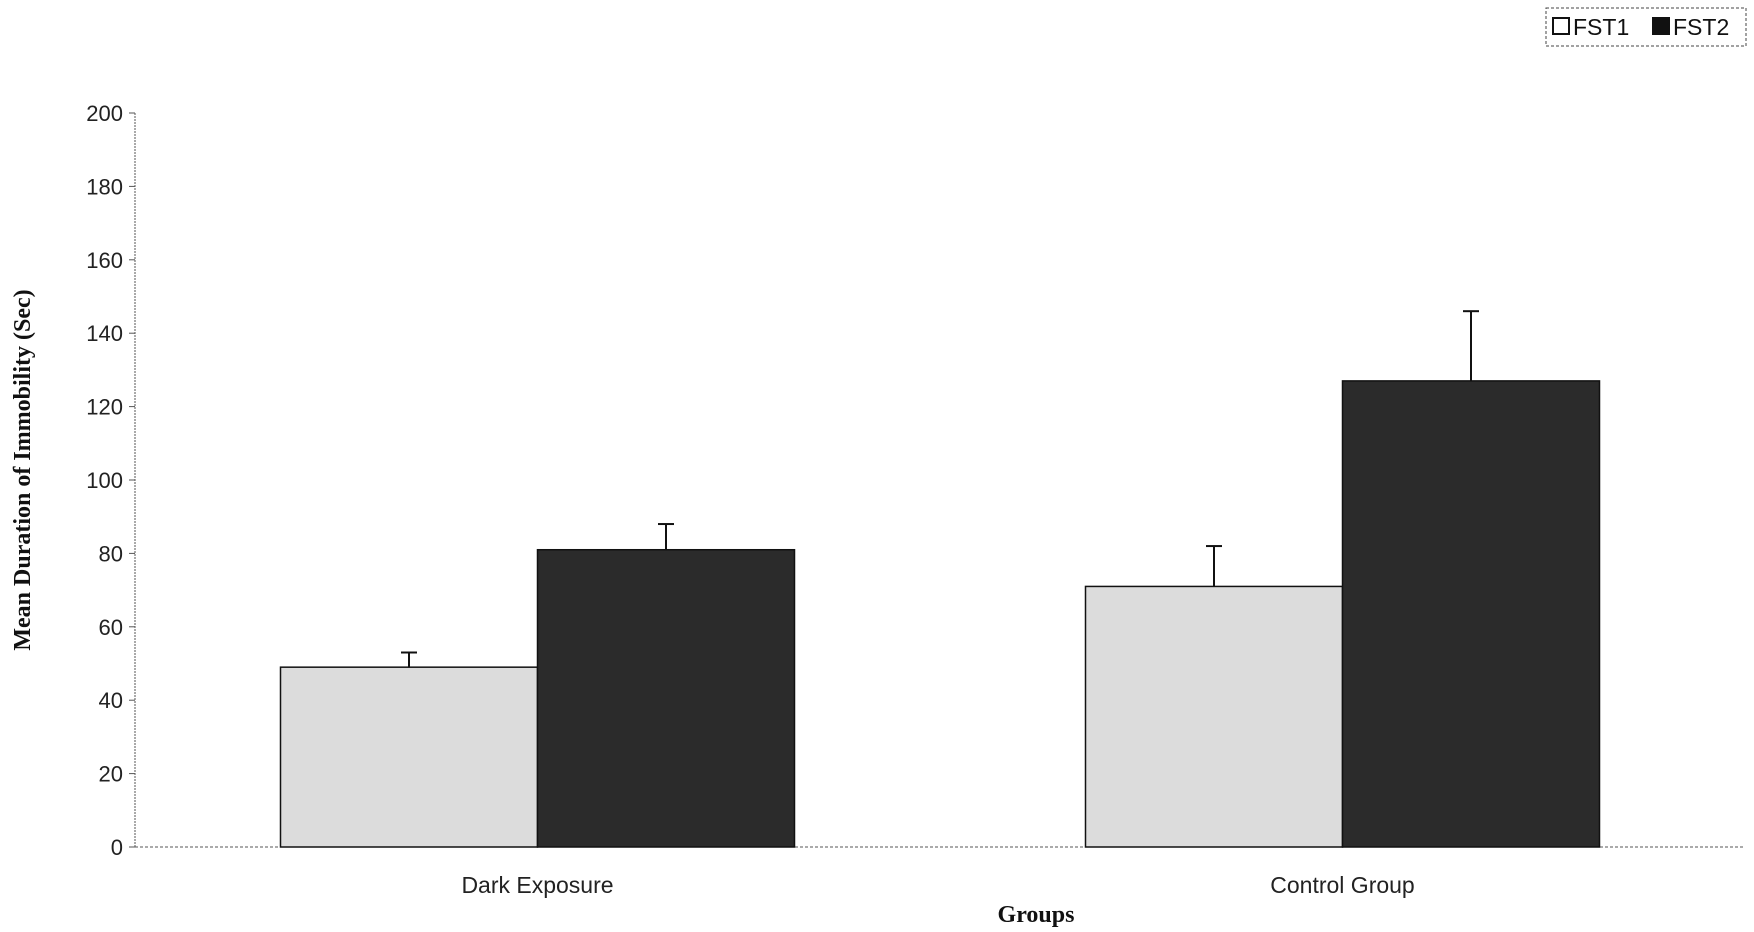 The height and width of the screenshot is (932, 1754). What do you see at coordinates (111, 627) in the screenshot?
I see `y-tick-label: 60` at bounding box center [111, 627].